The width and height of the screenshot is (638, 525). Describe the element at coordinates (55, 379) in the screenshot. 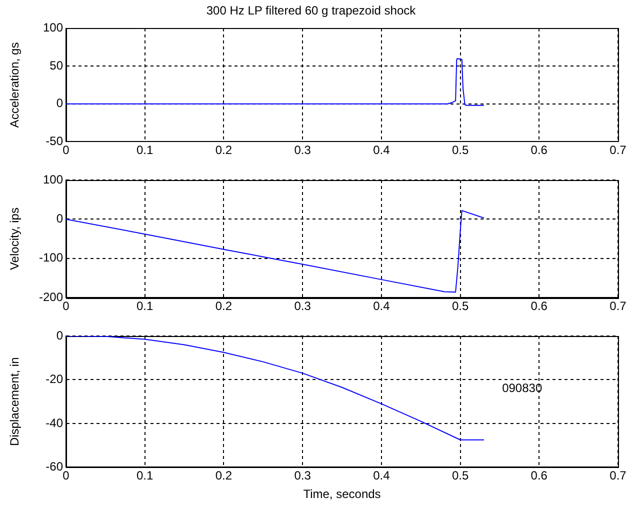

I see `y-tick-label: -20` at that location.